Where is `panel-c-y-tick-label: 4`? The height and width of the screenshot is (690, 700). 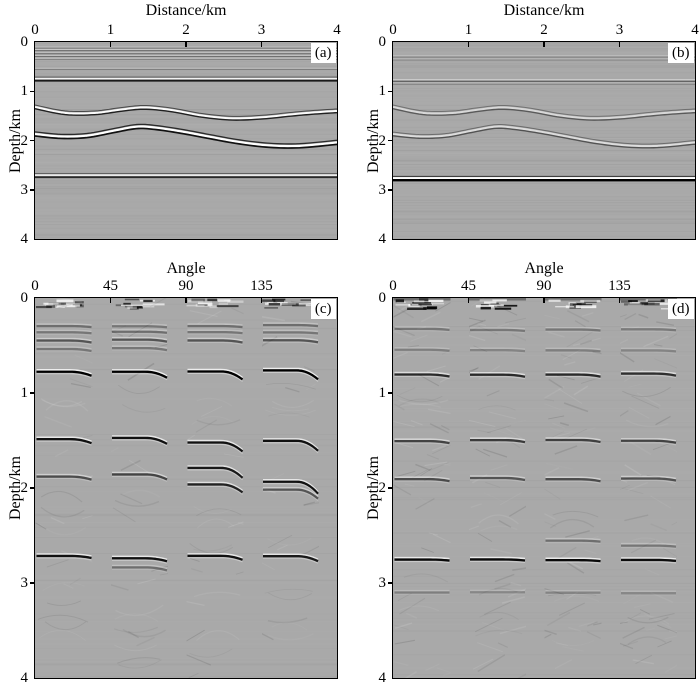
panel-c-y-tick-label: 4 is located at coordinates (24, 678).